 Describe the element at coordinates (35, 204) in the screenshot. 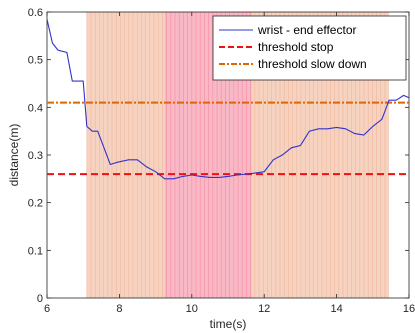

I see `y-tick-label: 0.2` at that location.